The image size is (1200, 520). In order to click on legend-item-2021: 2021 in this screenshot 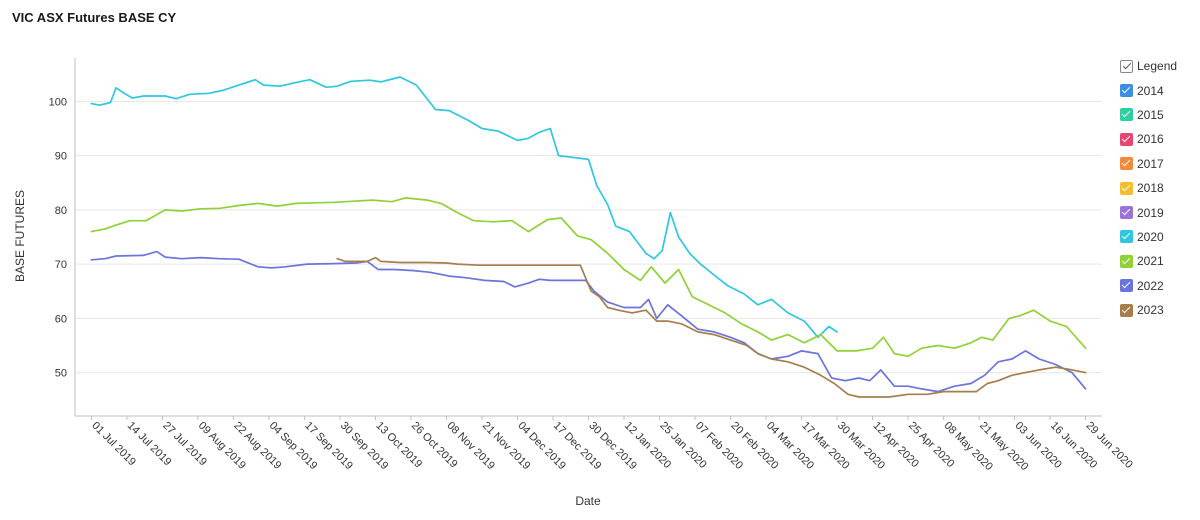, I will do `click(1159, 261)`.